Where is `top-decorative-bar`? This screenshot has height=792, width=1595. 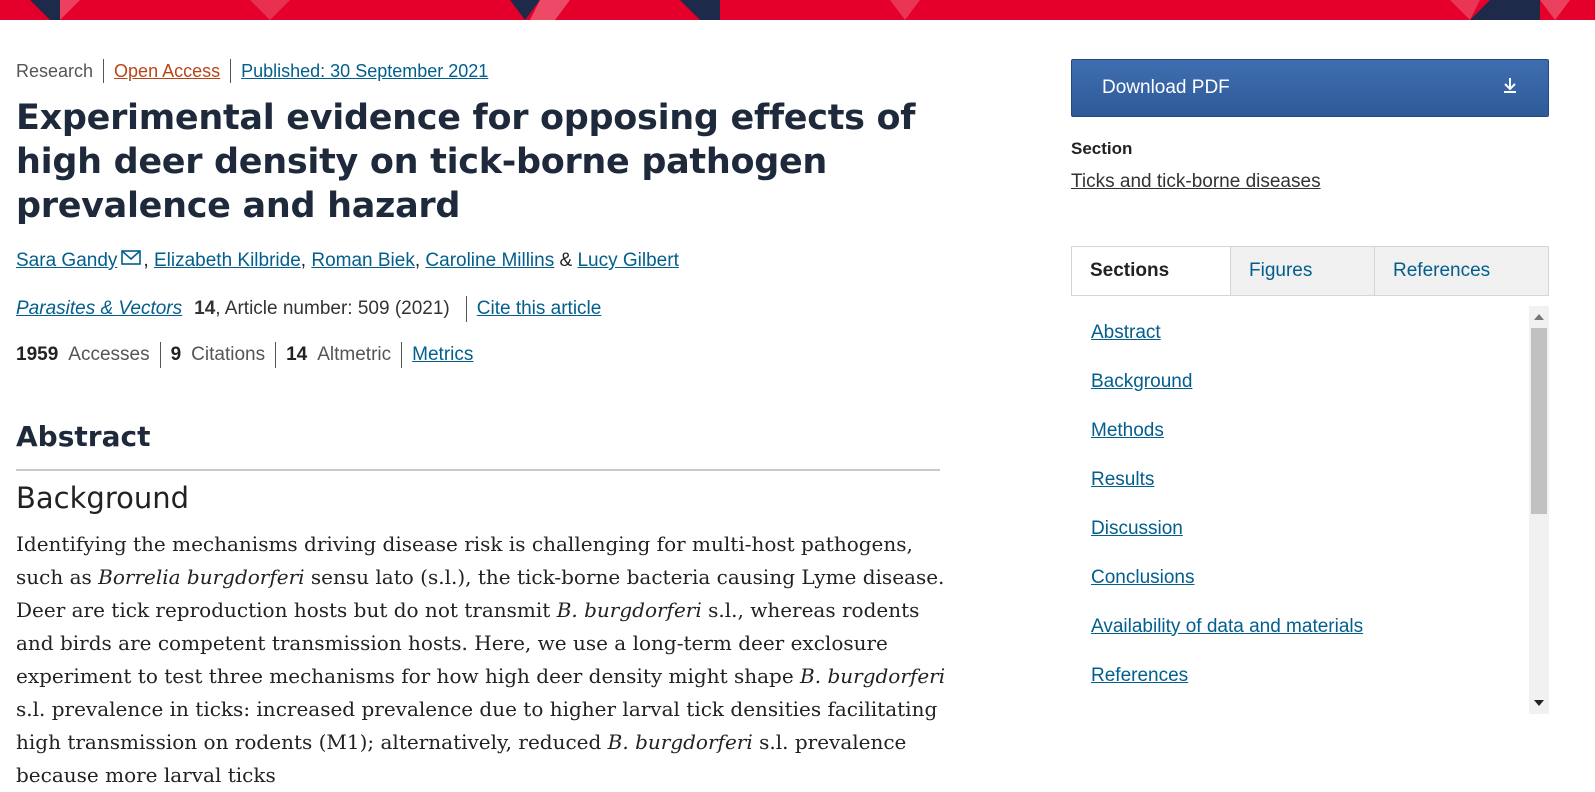
top-decorative-bar is located at coordinates (797, 10).